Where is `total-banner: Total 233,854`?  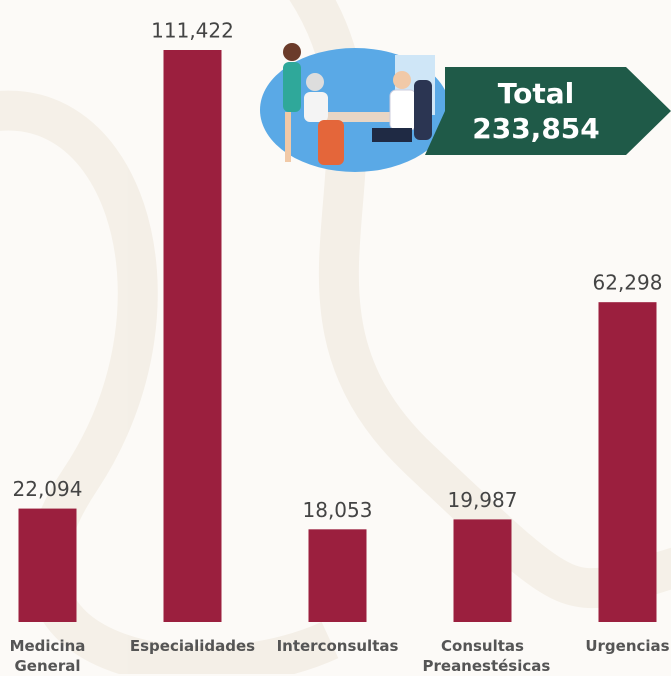 total-banner: Total 233,854 is located at coordinates (548, 111).